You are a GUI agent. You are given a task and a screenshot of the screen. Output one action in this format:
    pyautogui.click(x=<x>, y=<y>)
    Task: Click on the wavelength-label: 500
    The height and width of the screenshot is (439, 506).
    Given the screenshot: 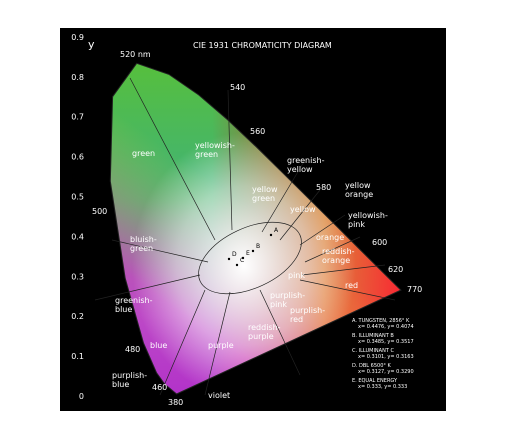 What is the action you would take?
    pyautogui.click(x=99, y=211)
    